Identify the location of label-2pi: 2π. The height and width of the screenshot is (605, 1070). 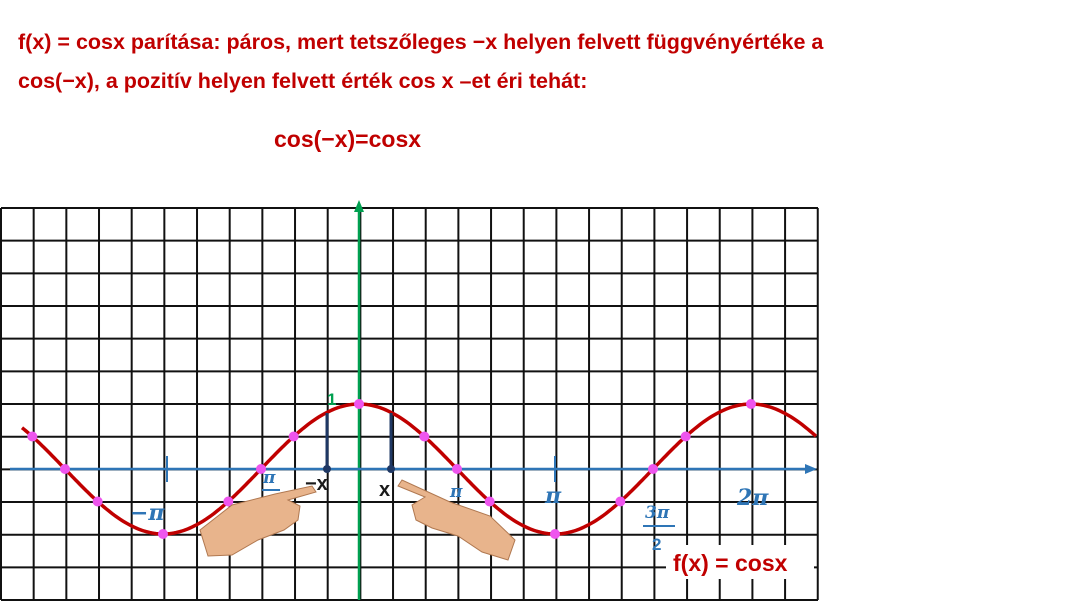
(752, 498).